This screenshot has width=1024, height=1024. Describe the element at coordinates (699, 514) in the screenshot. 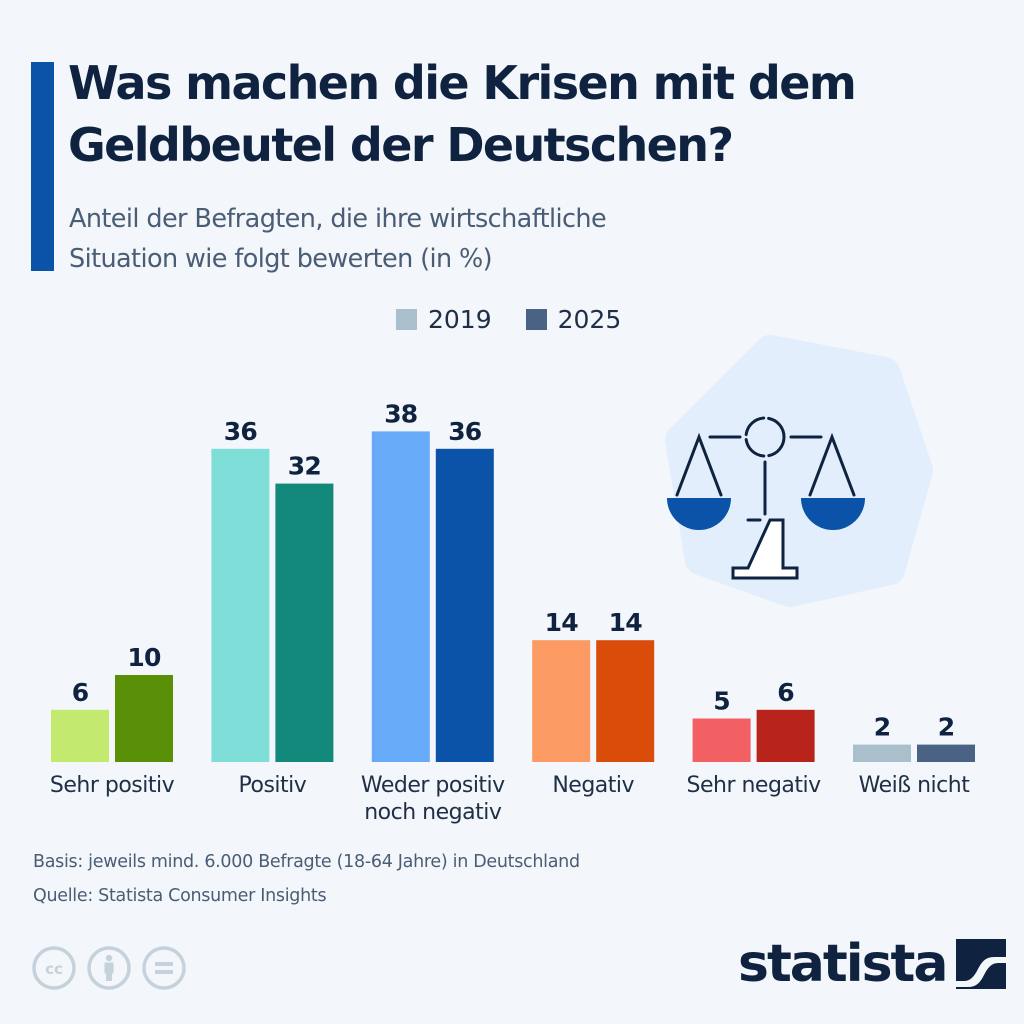

I see `scale-left-pan` at that location.